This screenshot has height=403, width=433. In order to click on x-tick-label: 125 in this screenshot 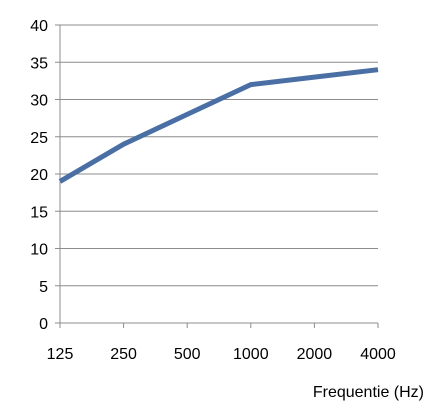, I will do `click(60, 354)`.